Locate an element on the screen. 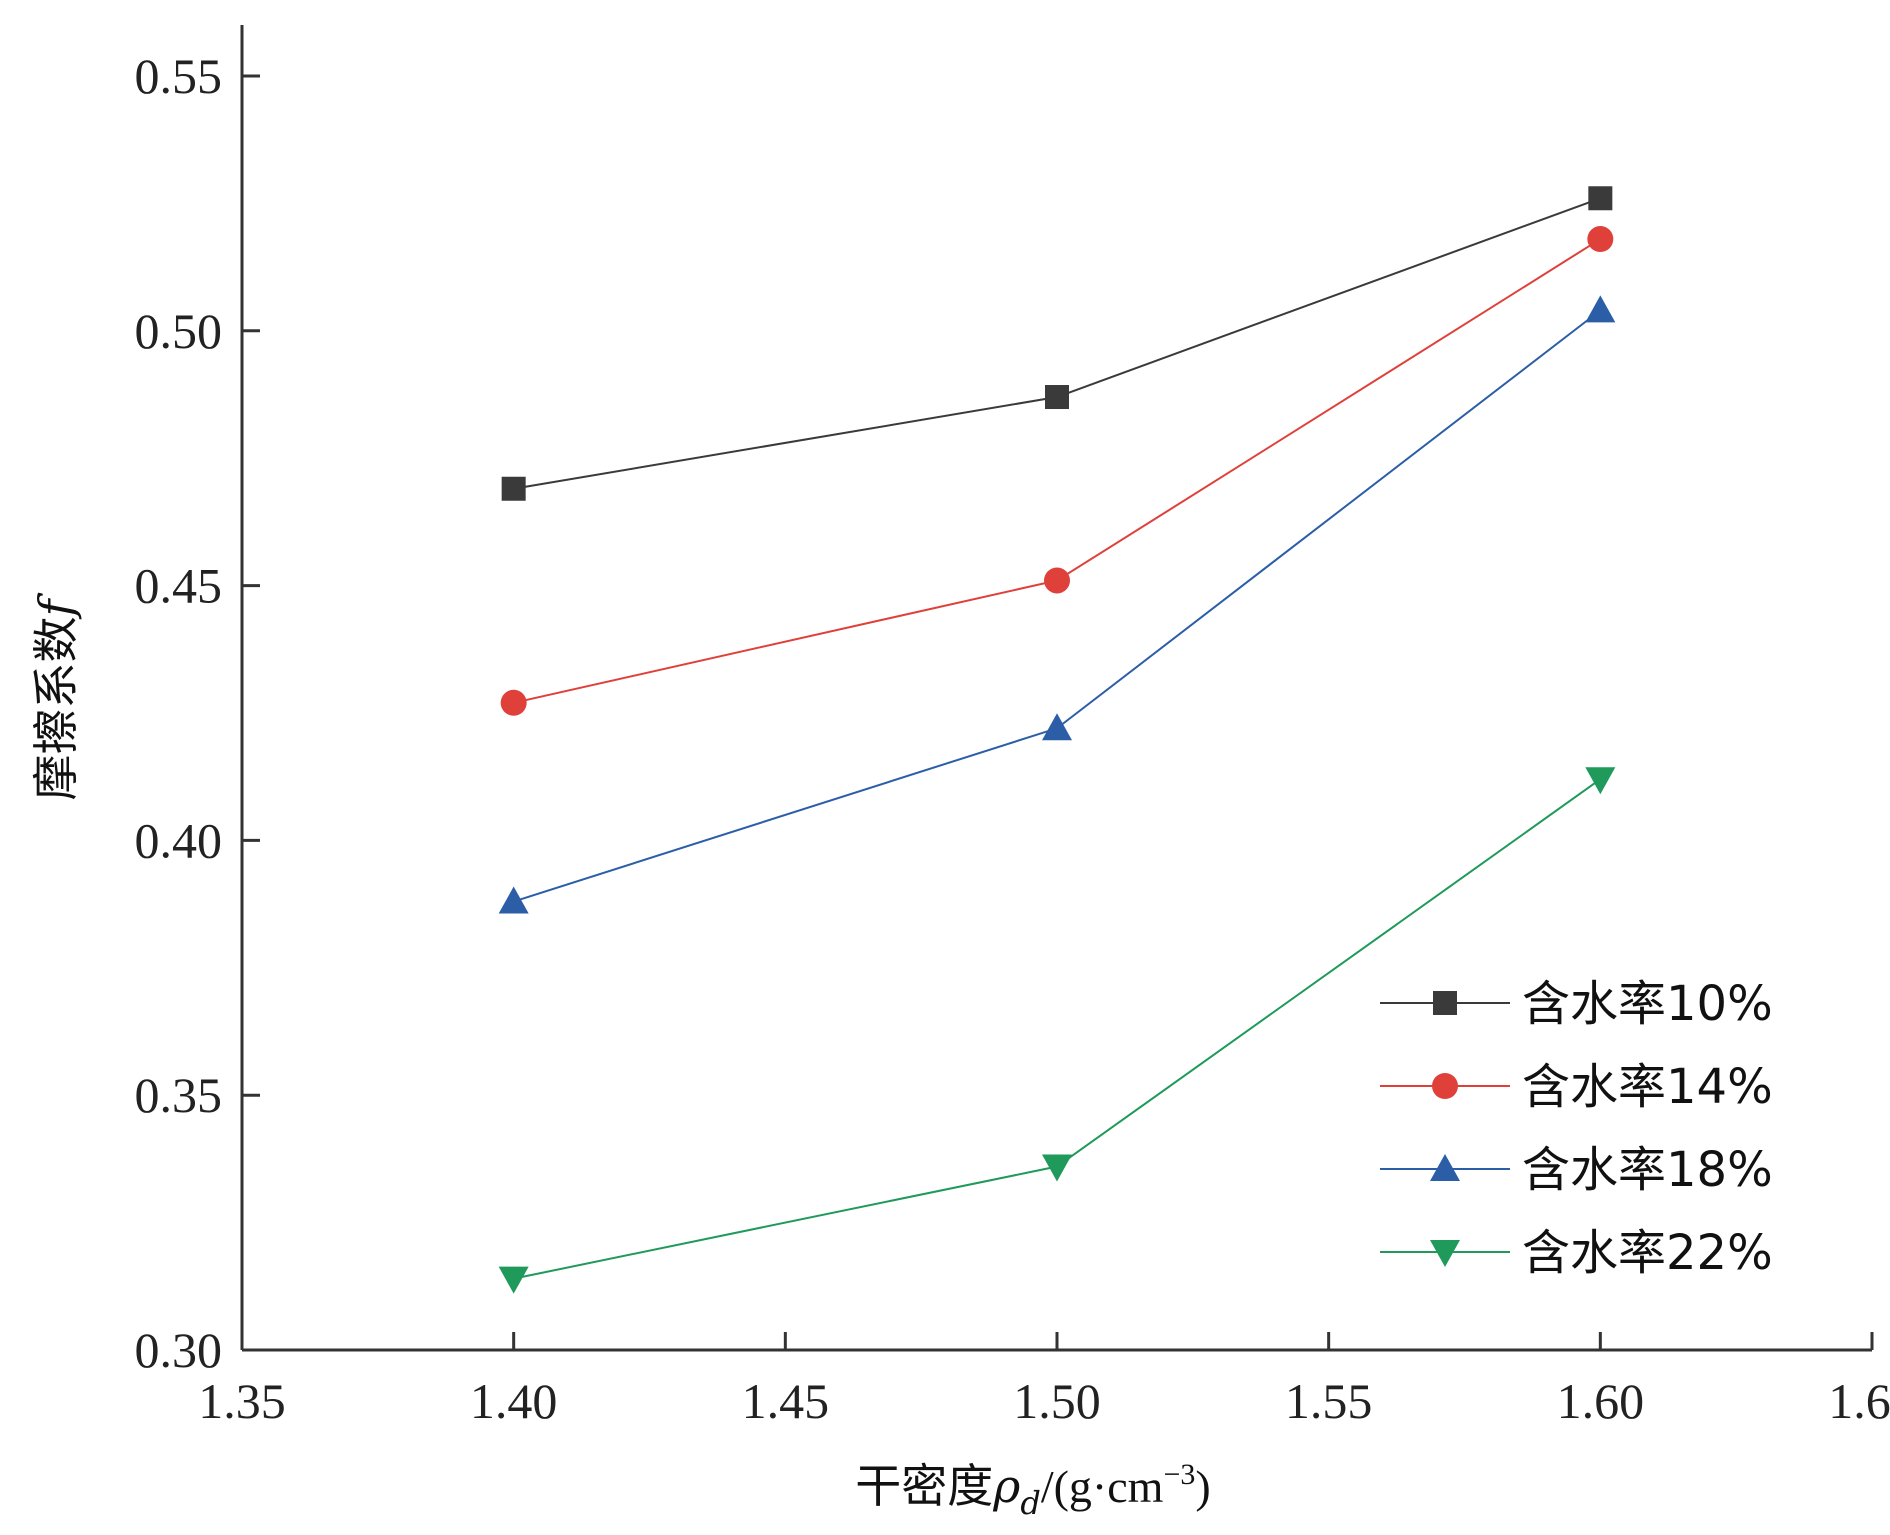 This screenshot has height=1535, width=1890. y-tick-label: 0.50 is located at coordinates (179, 331).